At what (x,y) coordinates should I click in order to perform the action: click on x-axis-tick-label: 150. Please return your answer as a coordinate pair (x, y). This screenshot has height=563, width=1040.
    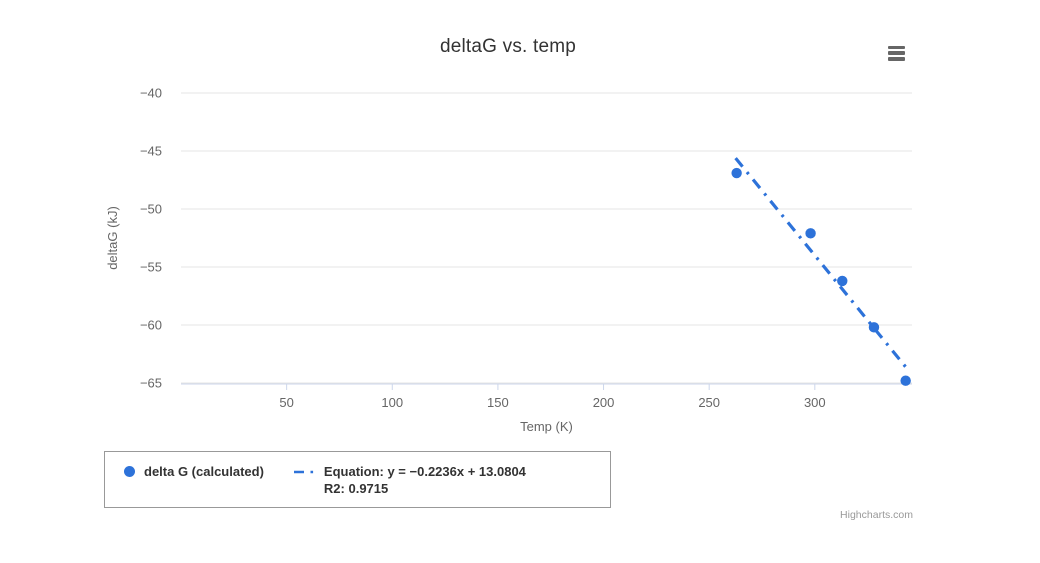
    Looking at the image, I should click on (498, 402).